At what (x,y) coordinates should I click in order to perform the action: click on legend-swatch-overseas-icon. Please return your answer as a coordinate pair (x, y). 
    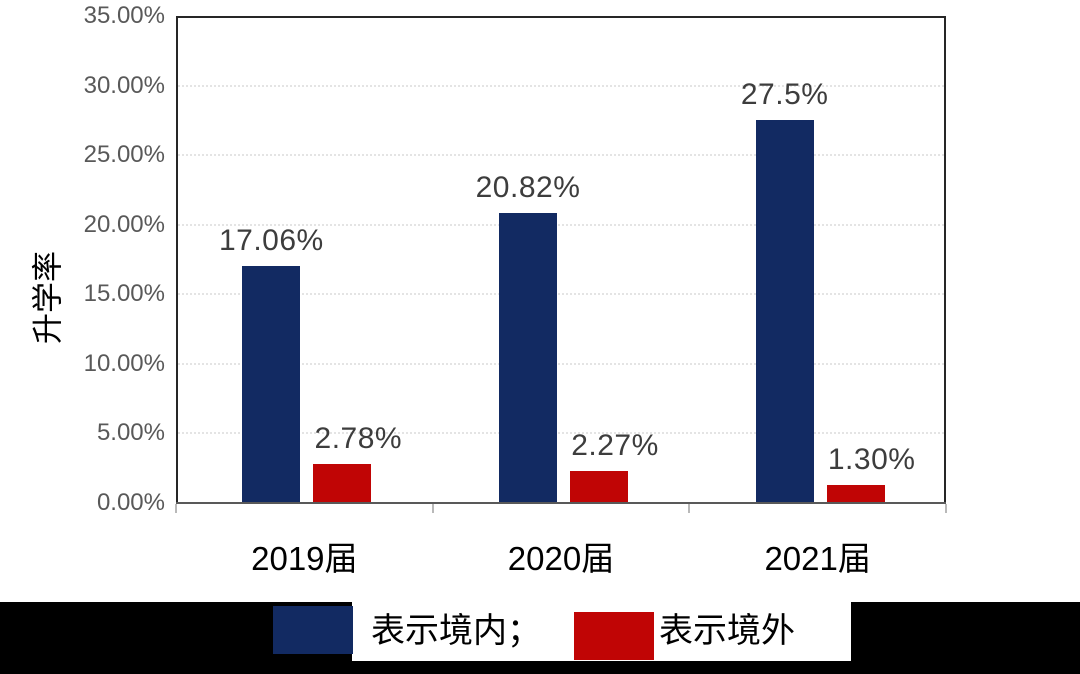
    Looking at the image, I should click on (614, 636).